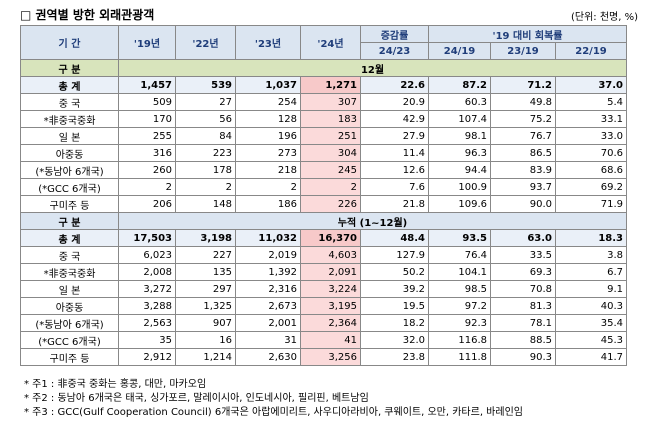 The image size is (658, 439). I want to click on cell: 2,091, so click(330, 272).